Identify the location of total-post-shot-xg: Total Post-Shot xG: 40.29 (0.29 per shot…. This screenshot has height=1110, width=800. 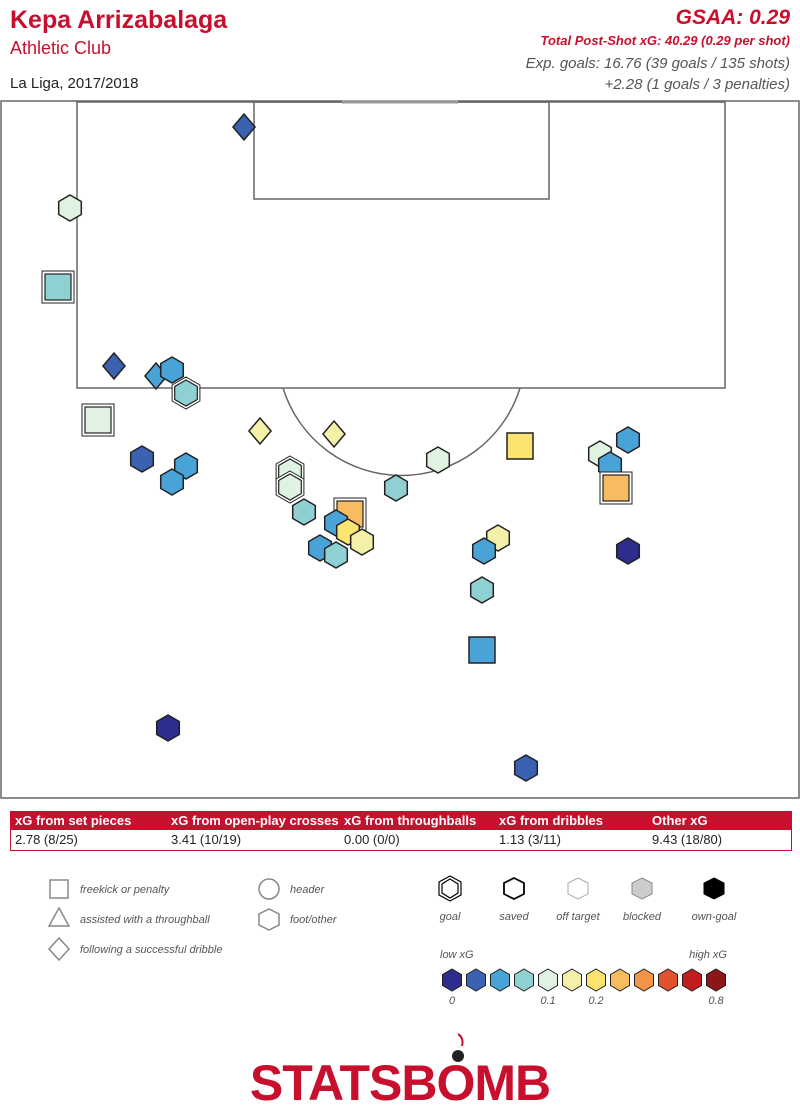
(665, 40).